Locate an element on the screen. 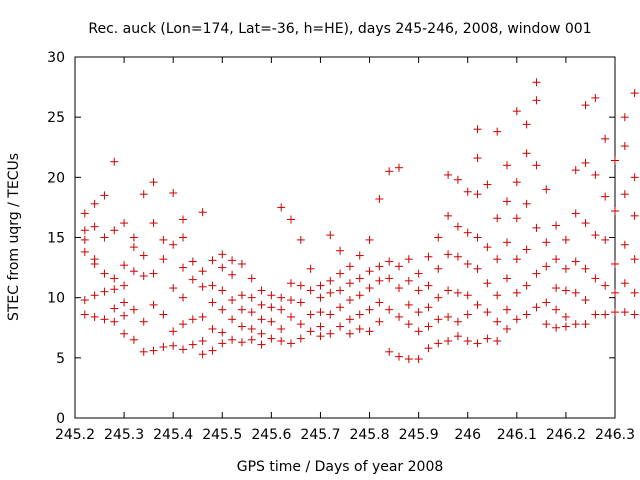 Image resolution: width=640 pixels, height=480 pixels. x-tick-label: 246.1 is located at coordinates (517, 435).